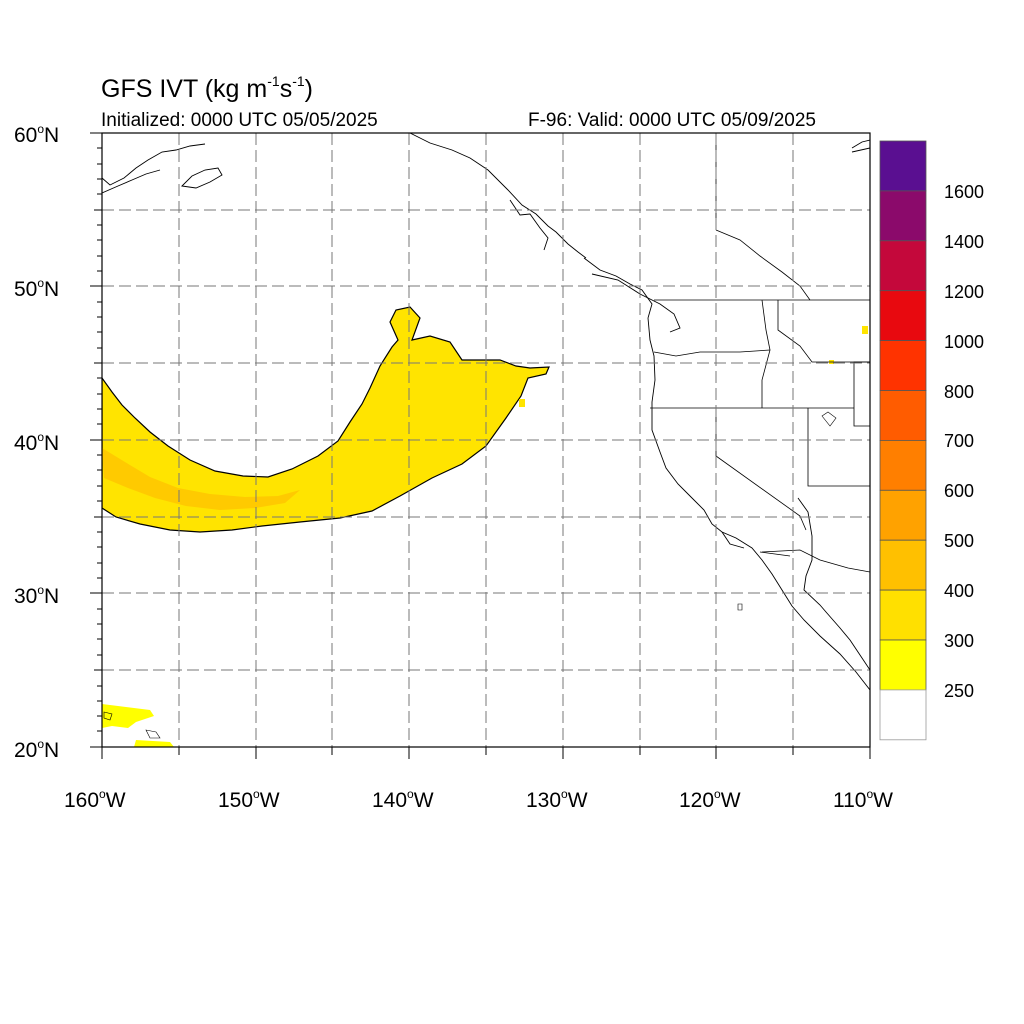  I want to click on lat-label-50: 50oN, so click(37, 288).